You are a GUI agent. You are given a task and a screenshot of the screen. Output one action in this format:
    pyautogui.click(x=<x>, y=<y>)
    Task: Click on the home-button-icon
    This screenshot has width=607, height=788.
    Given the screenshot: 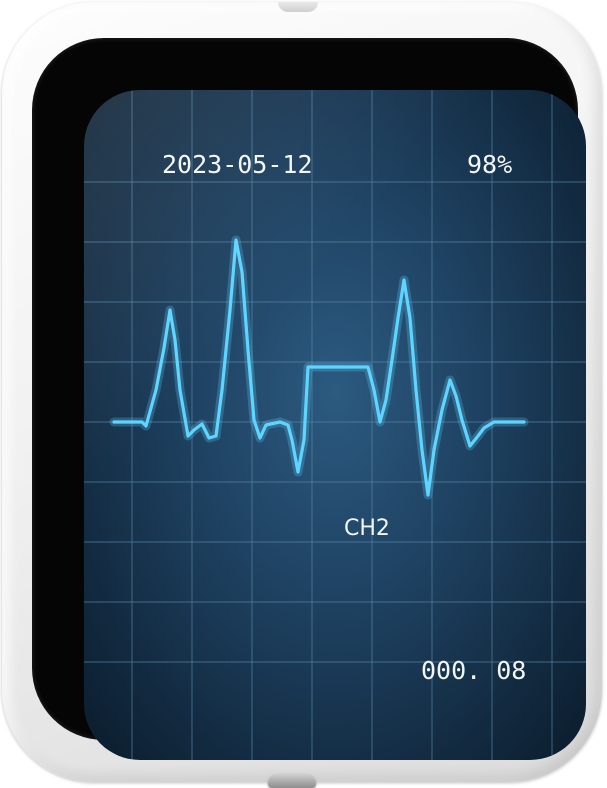 What is the action you would take?
    pyautogui.click(x=292, y=781)
    